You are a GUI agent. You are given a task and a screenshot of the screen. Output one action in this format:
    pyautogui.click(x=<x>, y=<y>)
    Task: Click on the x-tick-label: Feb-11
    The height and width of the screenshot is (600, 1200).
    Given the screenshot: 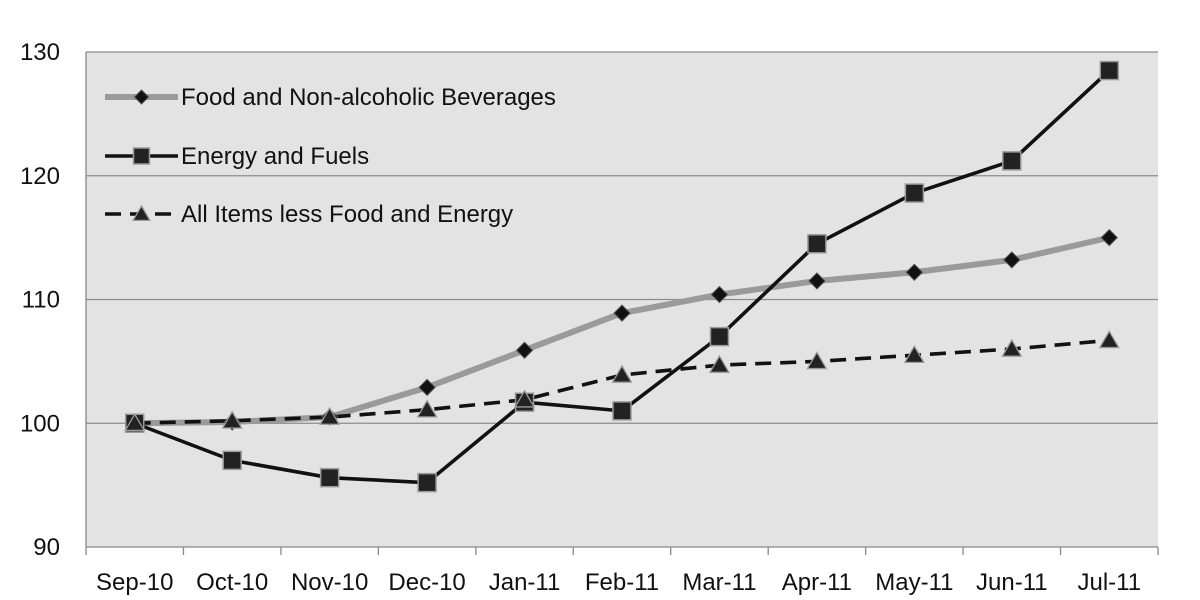 What is the action you would take?
    pyautogui.click(x=622, y=582)
    